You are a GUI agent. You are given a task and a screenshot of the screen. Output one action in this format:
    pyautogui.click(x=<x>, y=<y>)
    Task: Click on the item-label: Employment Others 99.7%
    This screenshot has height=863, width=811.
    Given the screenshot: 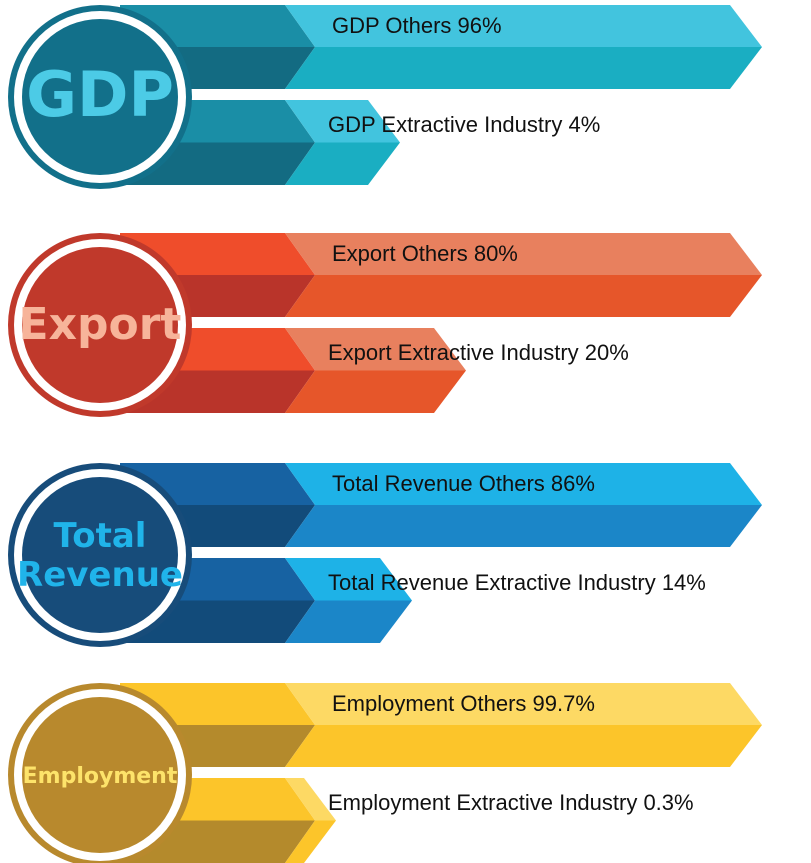 What is the action you would take?
    pyautogui.click(x=463, y=703)
    